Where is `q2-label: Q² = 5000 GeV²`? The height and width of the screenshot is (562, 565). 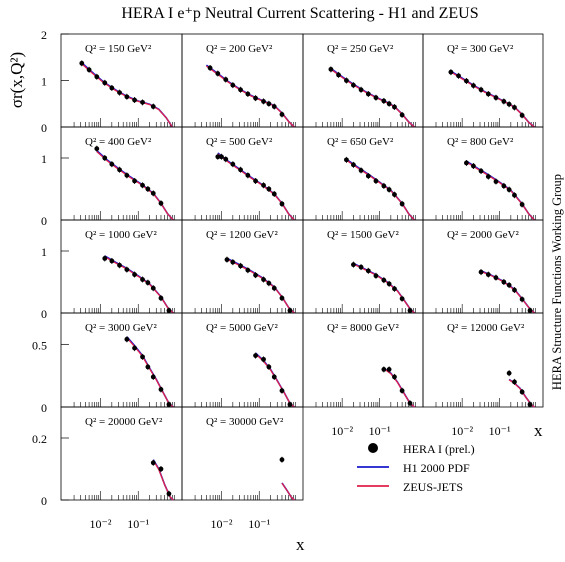
q2-label: Q² = 5000 GeV² is located at coordinates (242, 328).